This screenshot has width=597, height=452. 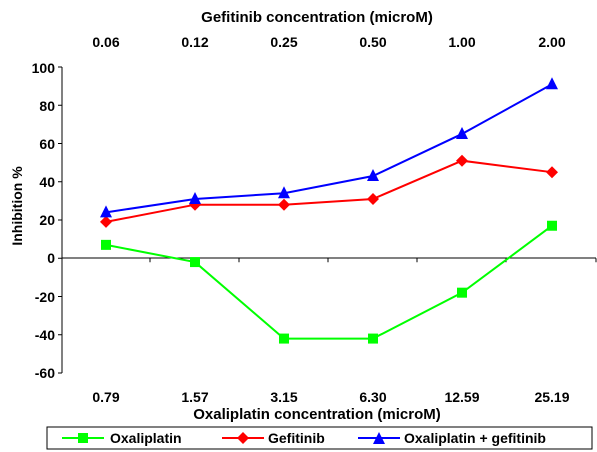 I want to click on y-tick-label: 80, so click(x=47, y=106).